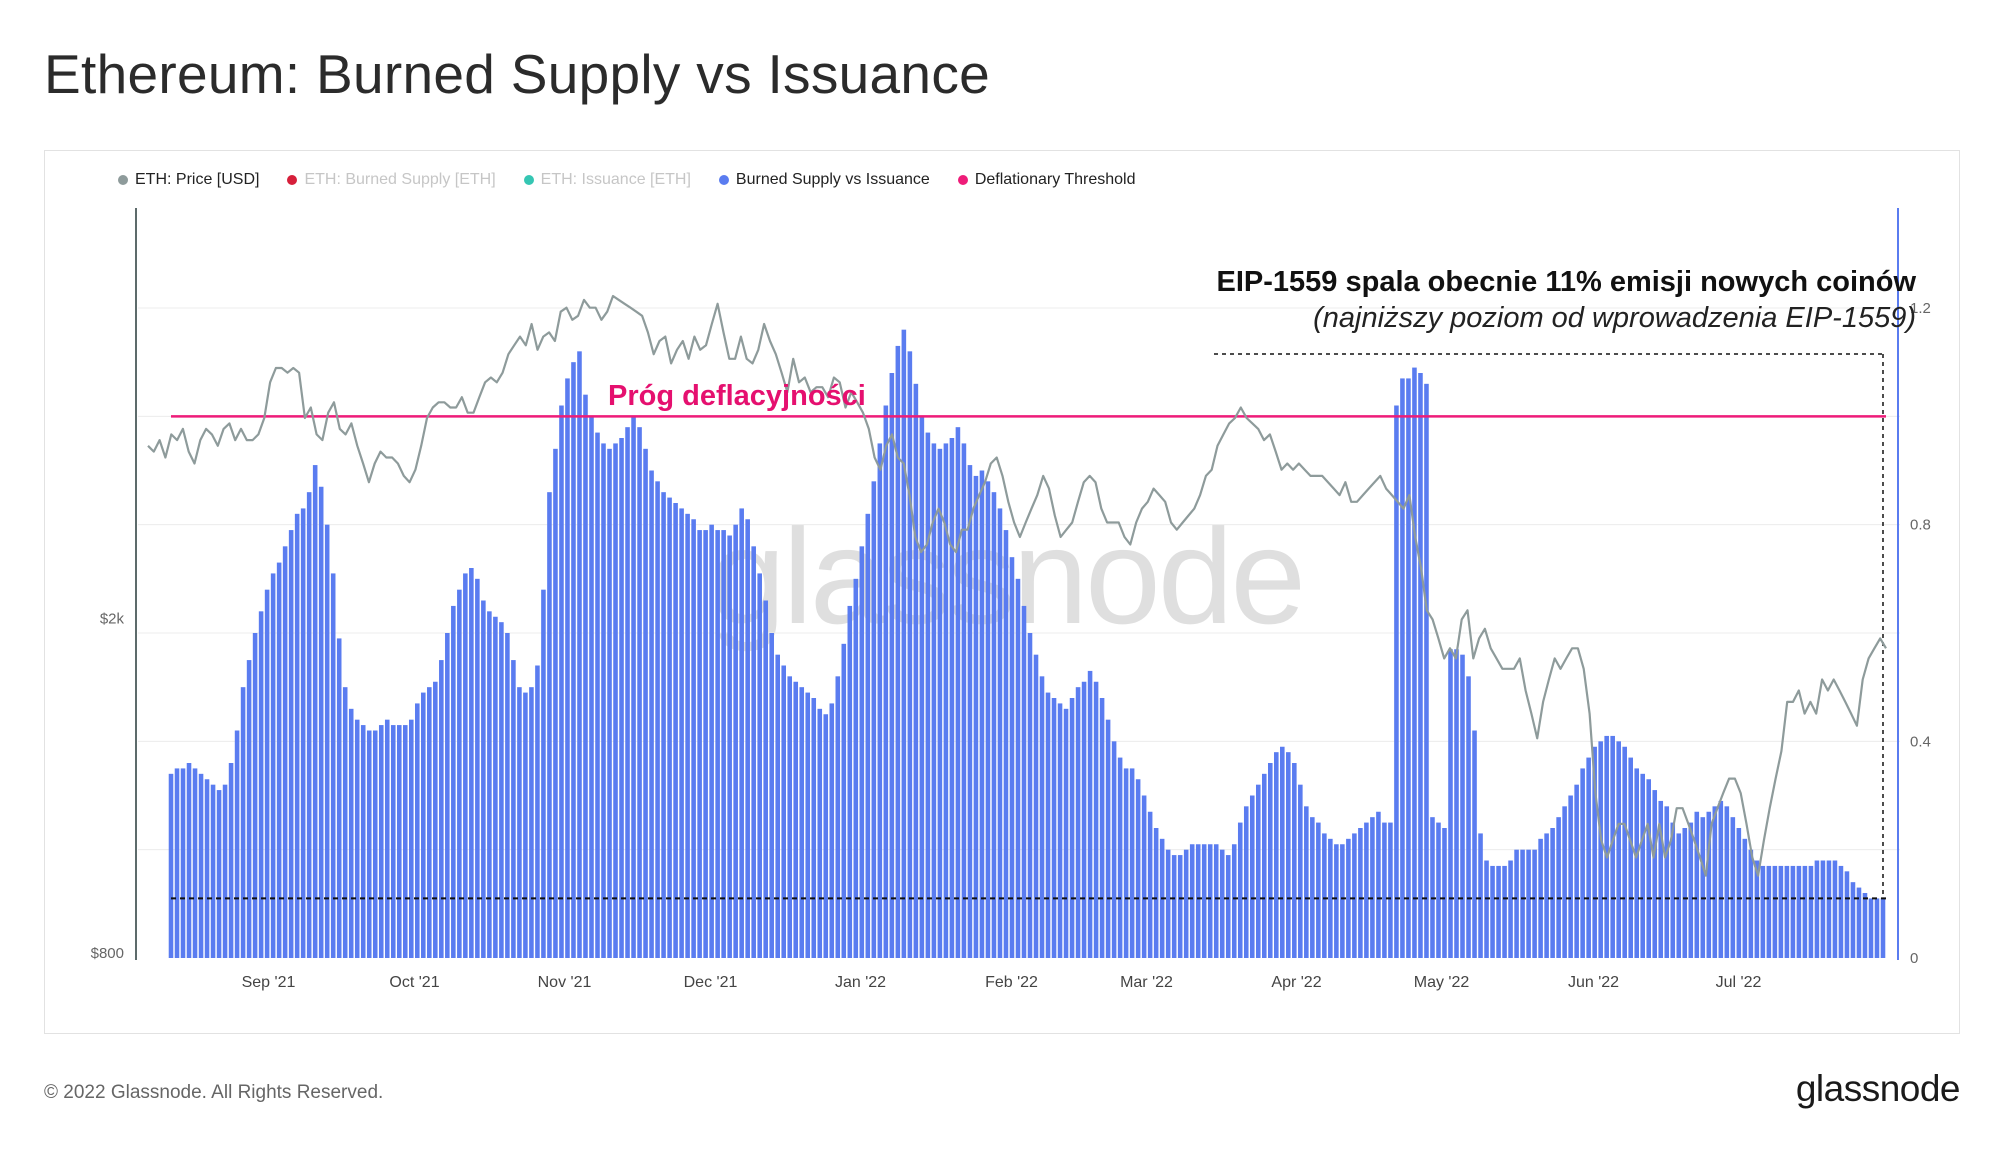 The width and height of the screenshot is (2000, 1152). Describe the element at coordinates (188, 180) in the screenshot. I see `legend-item-price: ETH: Price [USD]` at that location.